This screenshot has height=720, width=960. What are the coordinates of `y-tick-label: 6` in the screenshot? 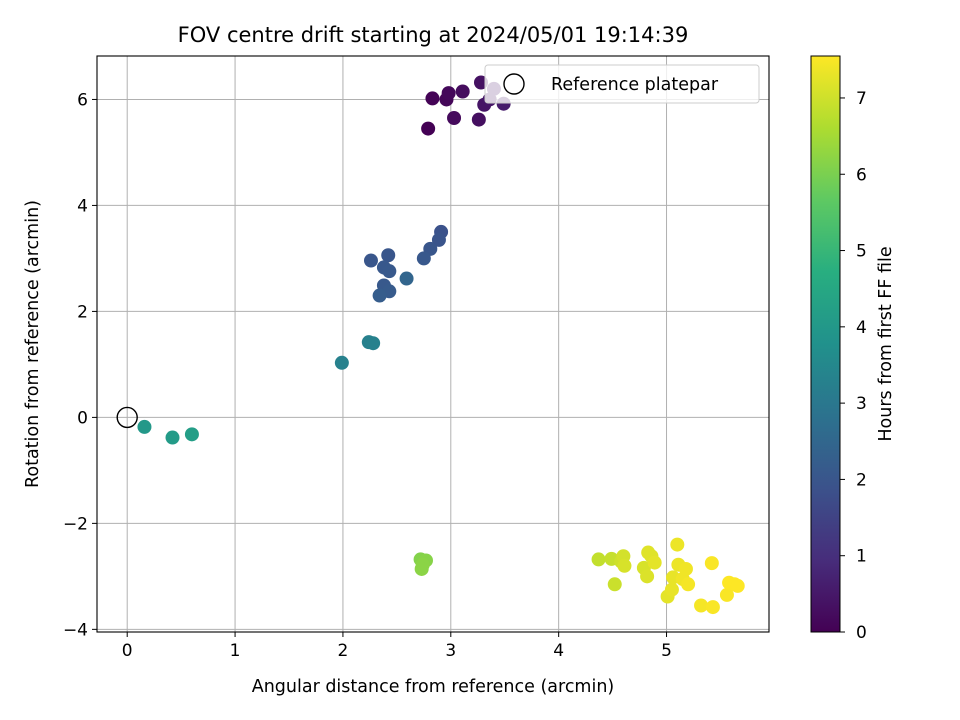 It's located at (82, 100).